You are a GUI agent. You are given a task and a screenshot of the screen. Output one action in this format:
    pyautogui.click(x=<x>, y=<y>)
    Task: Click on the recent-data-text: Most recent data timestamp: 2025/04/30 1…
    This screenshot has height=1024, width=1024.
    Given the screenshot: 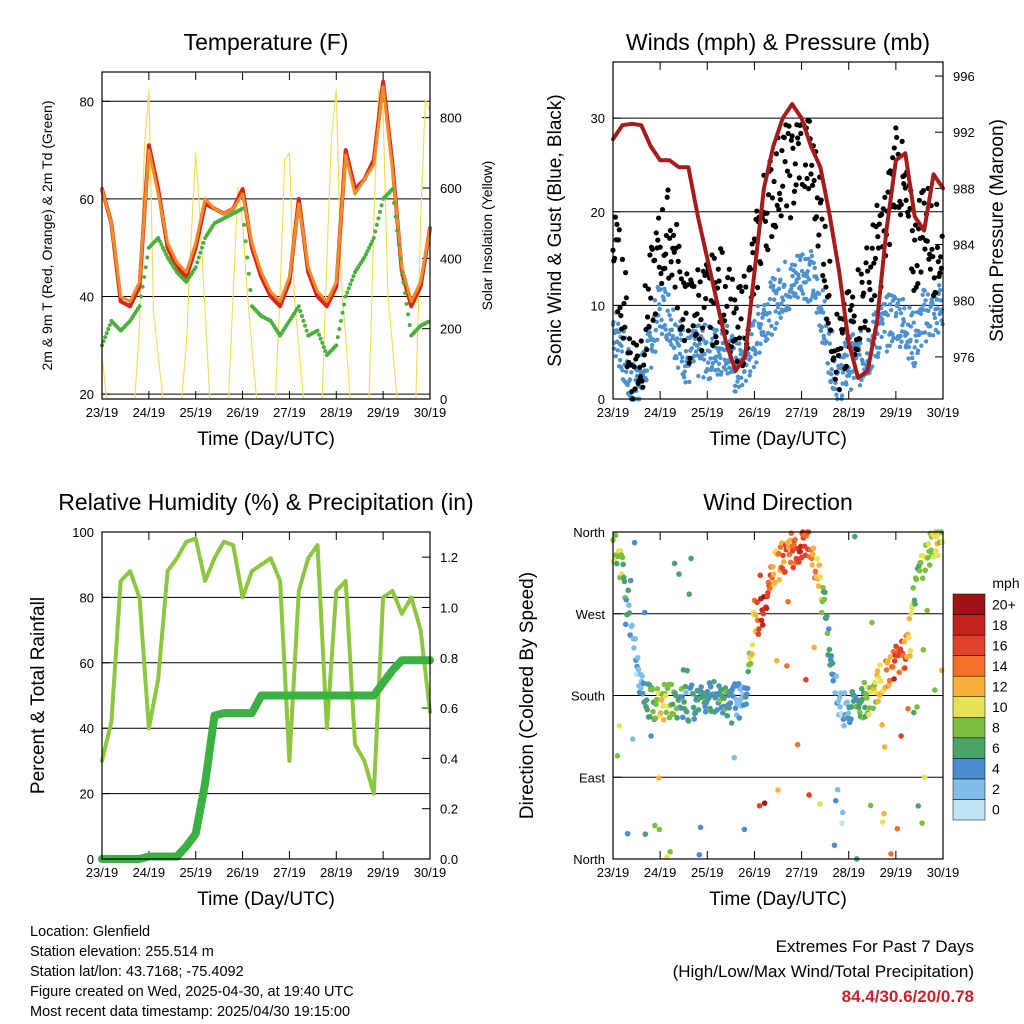 What is the action you would take?
    pyautogui.click(x=190, y=1012)
    